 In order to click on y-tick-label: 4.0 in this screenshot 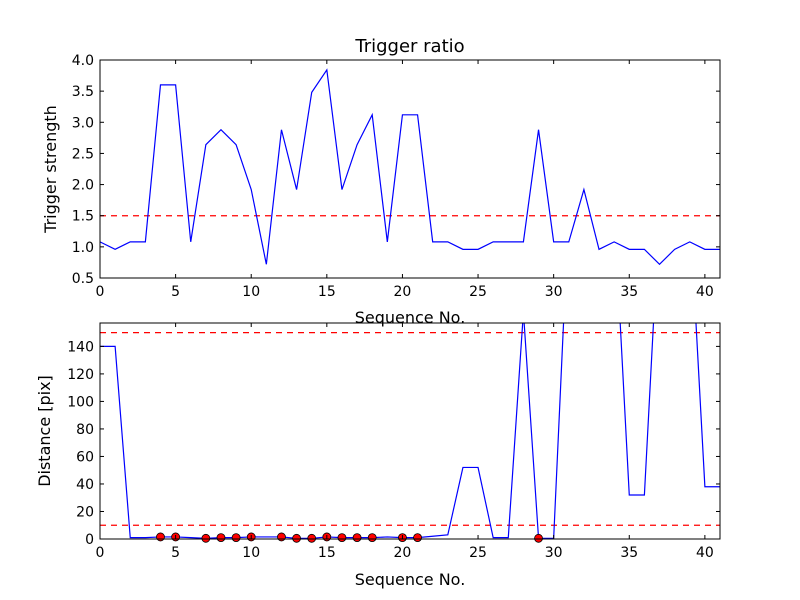, I will do `click(83, 61)`.